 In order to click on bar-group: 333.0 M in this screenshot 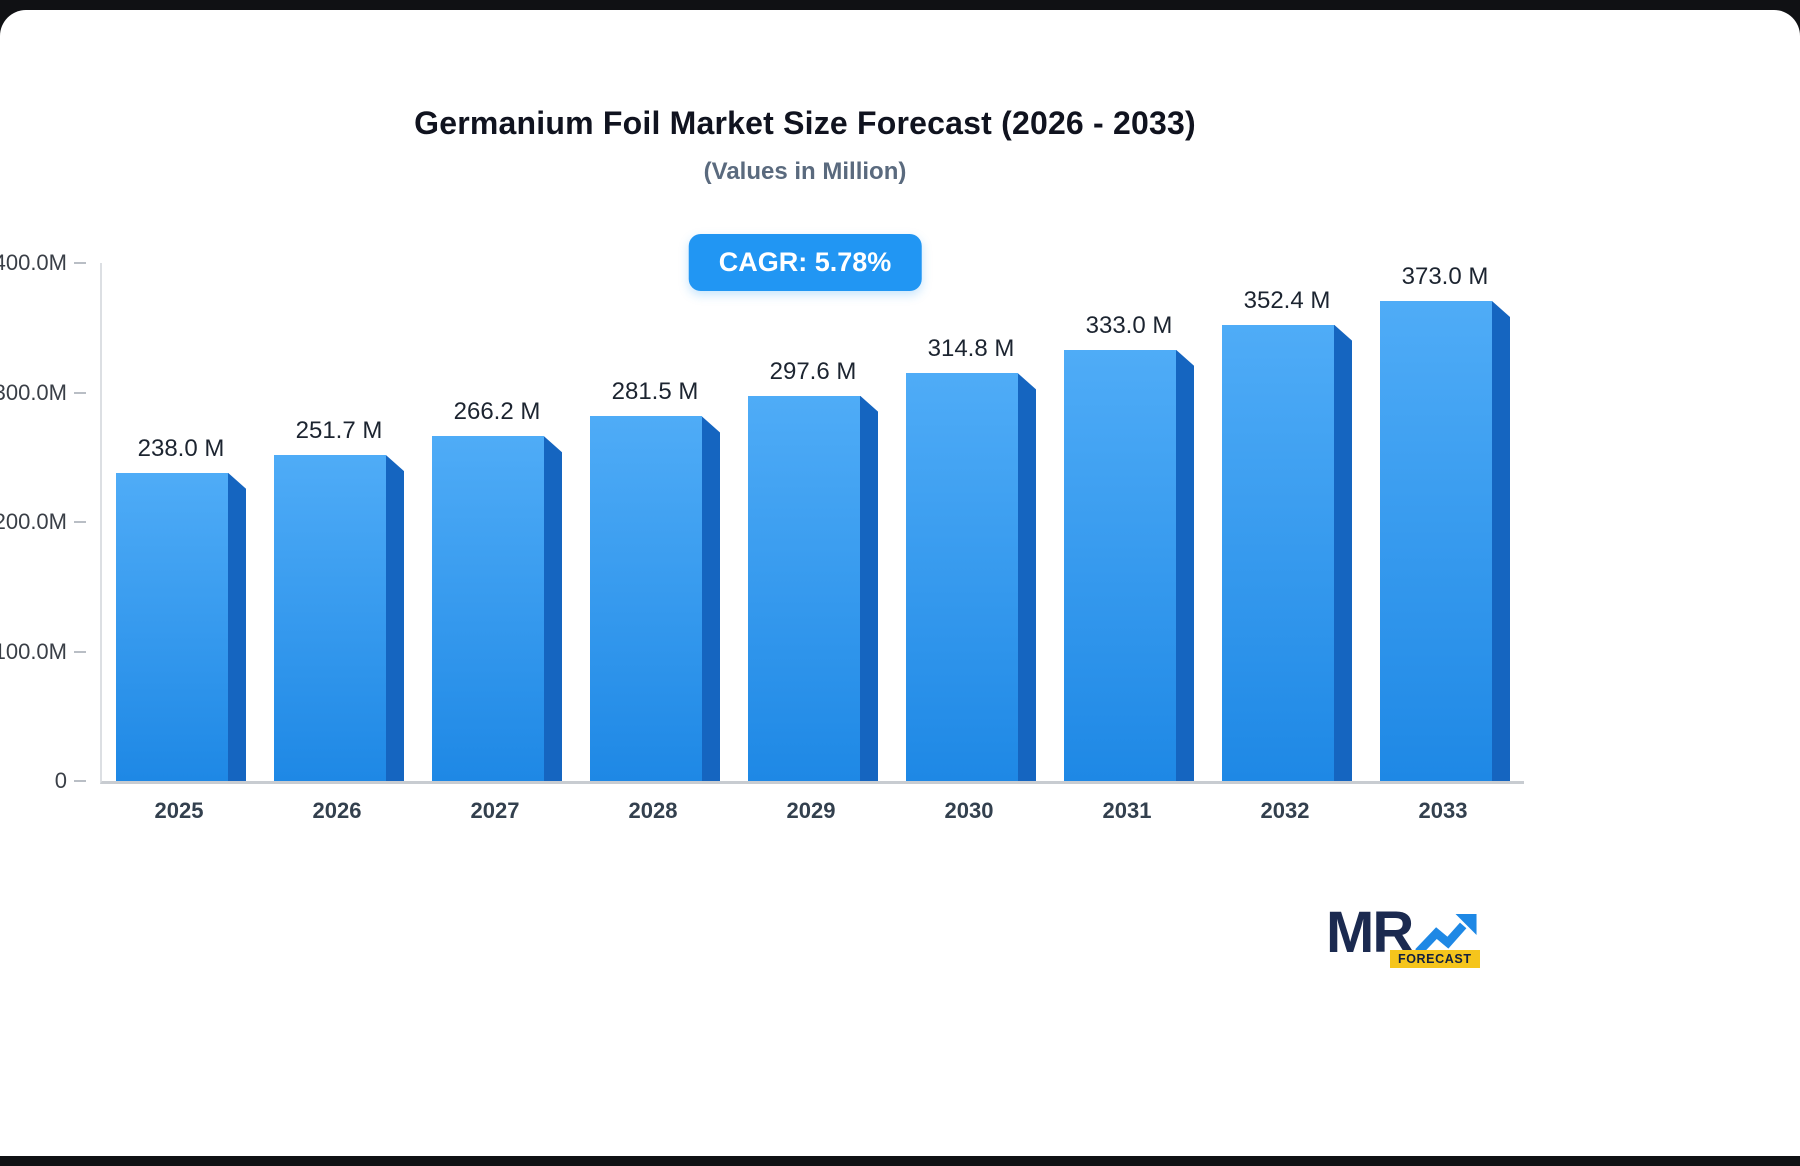, I will do `click(1129, 522)`.